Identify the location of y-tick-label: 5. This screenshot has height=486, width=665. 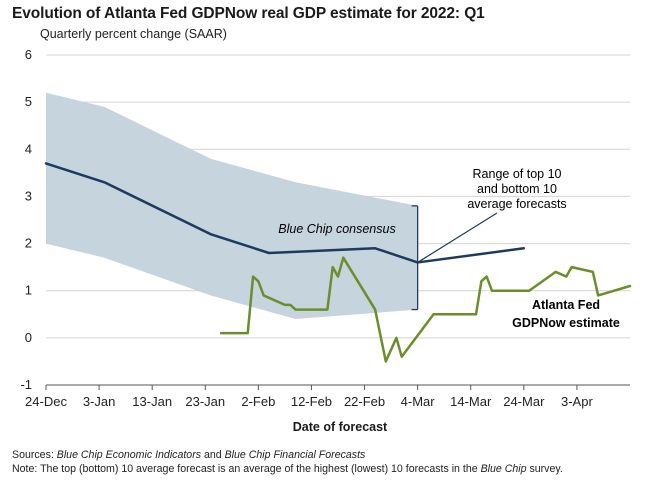
(28, 101).